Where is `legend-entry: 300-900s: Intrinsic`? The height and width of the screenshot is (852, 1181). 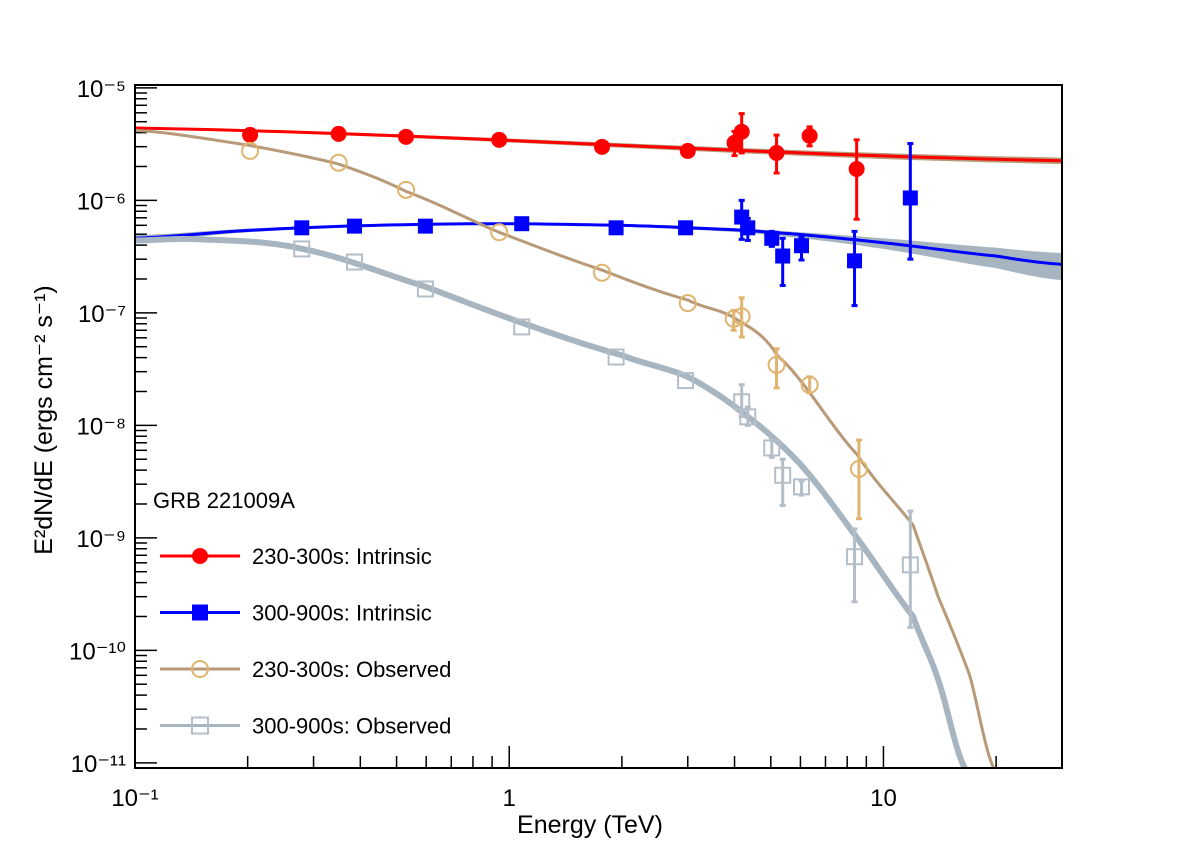 legend-entry: 300-900s: Intrinsic is located at coordinates (296, 613).